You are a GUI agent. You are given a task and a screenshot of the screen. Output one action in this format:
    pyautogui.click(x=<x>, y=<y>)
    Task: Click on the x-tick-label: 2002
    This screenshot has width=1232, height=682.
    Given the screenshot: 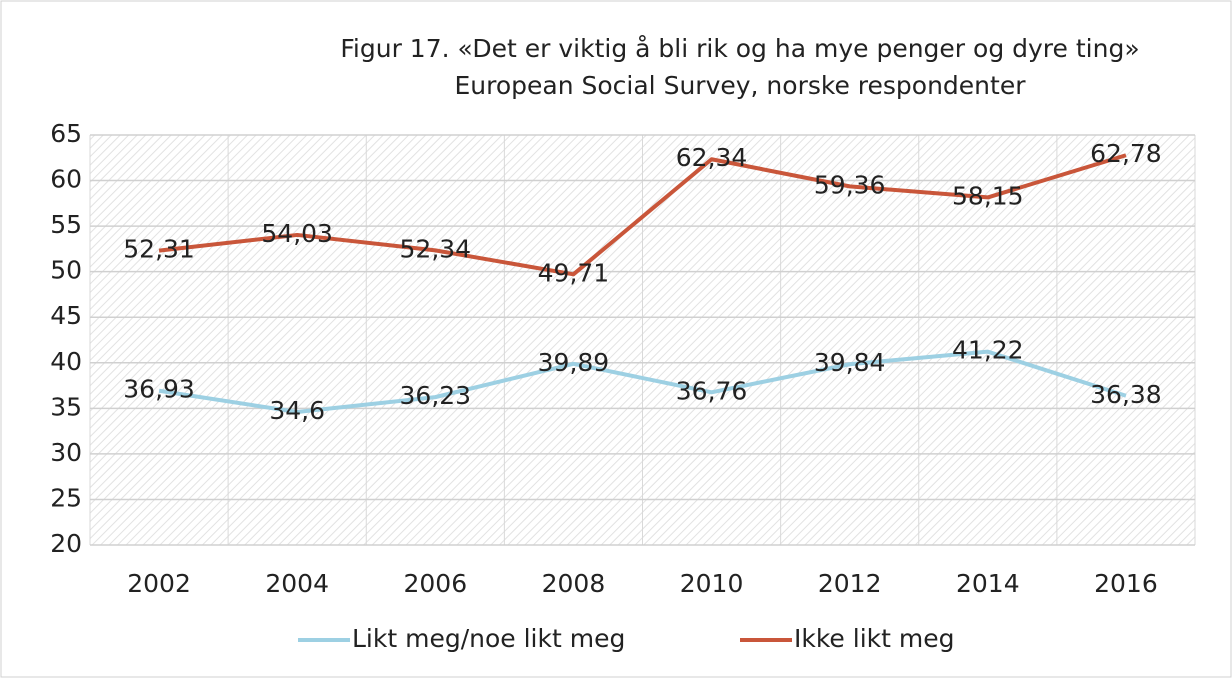 What is the action you would take?
    pyautogui.click(x=159, y=583)
    